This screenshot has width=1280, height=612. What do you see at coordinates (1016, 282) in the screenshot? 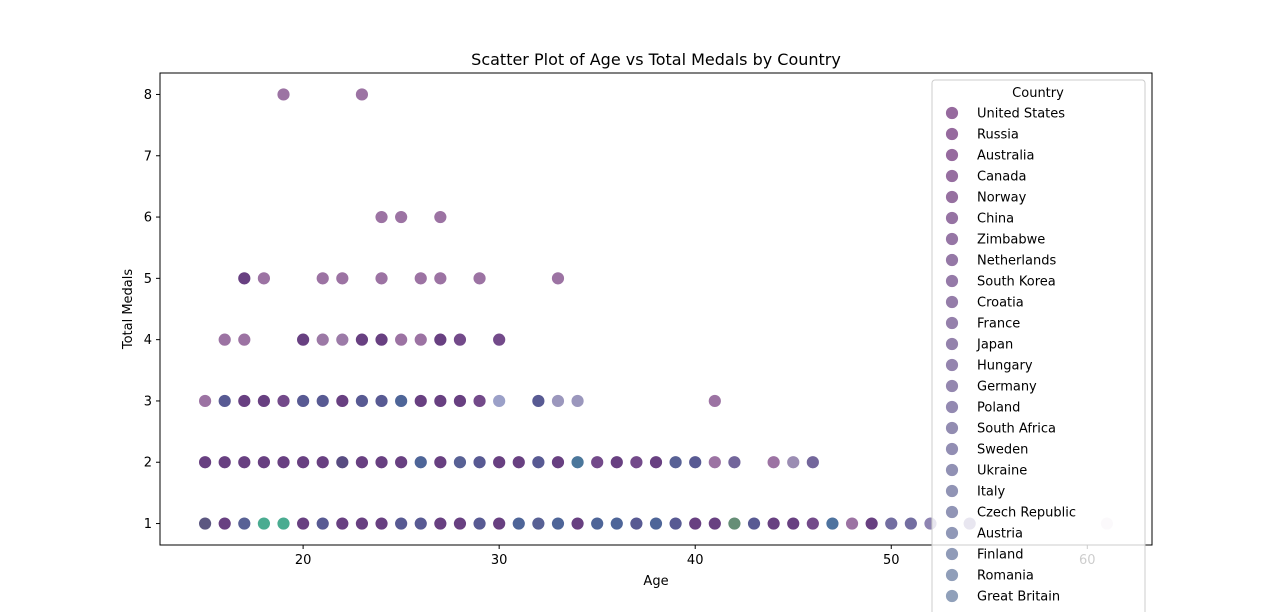
I see `legend-label: South Korea` at bounding box center [1016, 282].